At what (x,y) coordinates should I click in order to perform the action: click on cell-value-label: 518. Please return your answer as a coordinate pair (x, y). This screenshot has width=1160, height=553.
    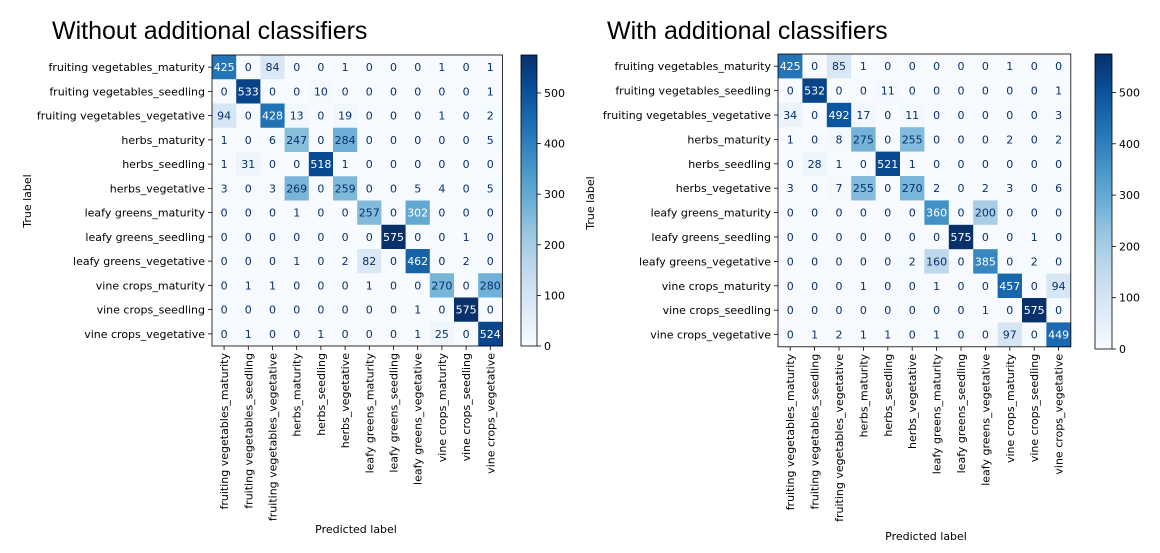
    Looking at the image, I should click on (320, 164).